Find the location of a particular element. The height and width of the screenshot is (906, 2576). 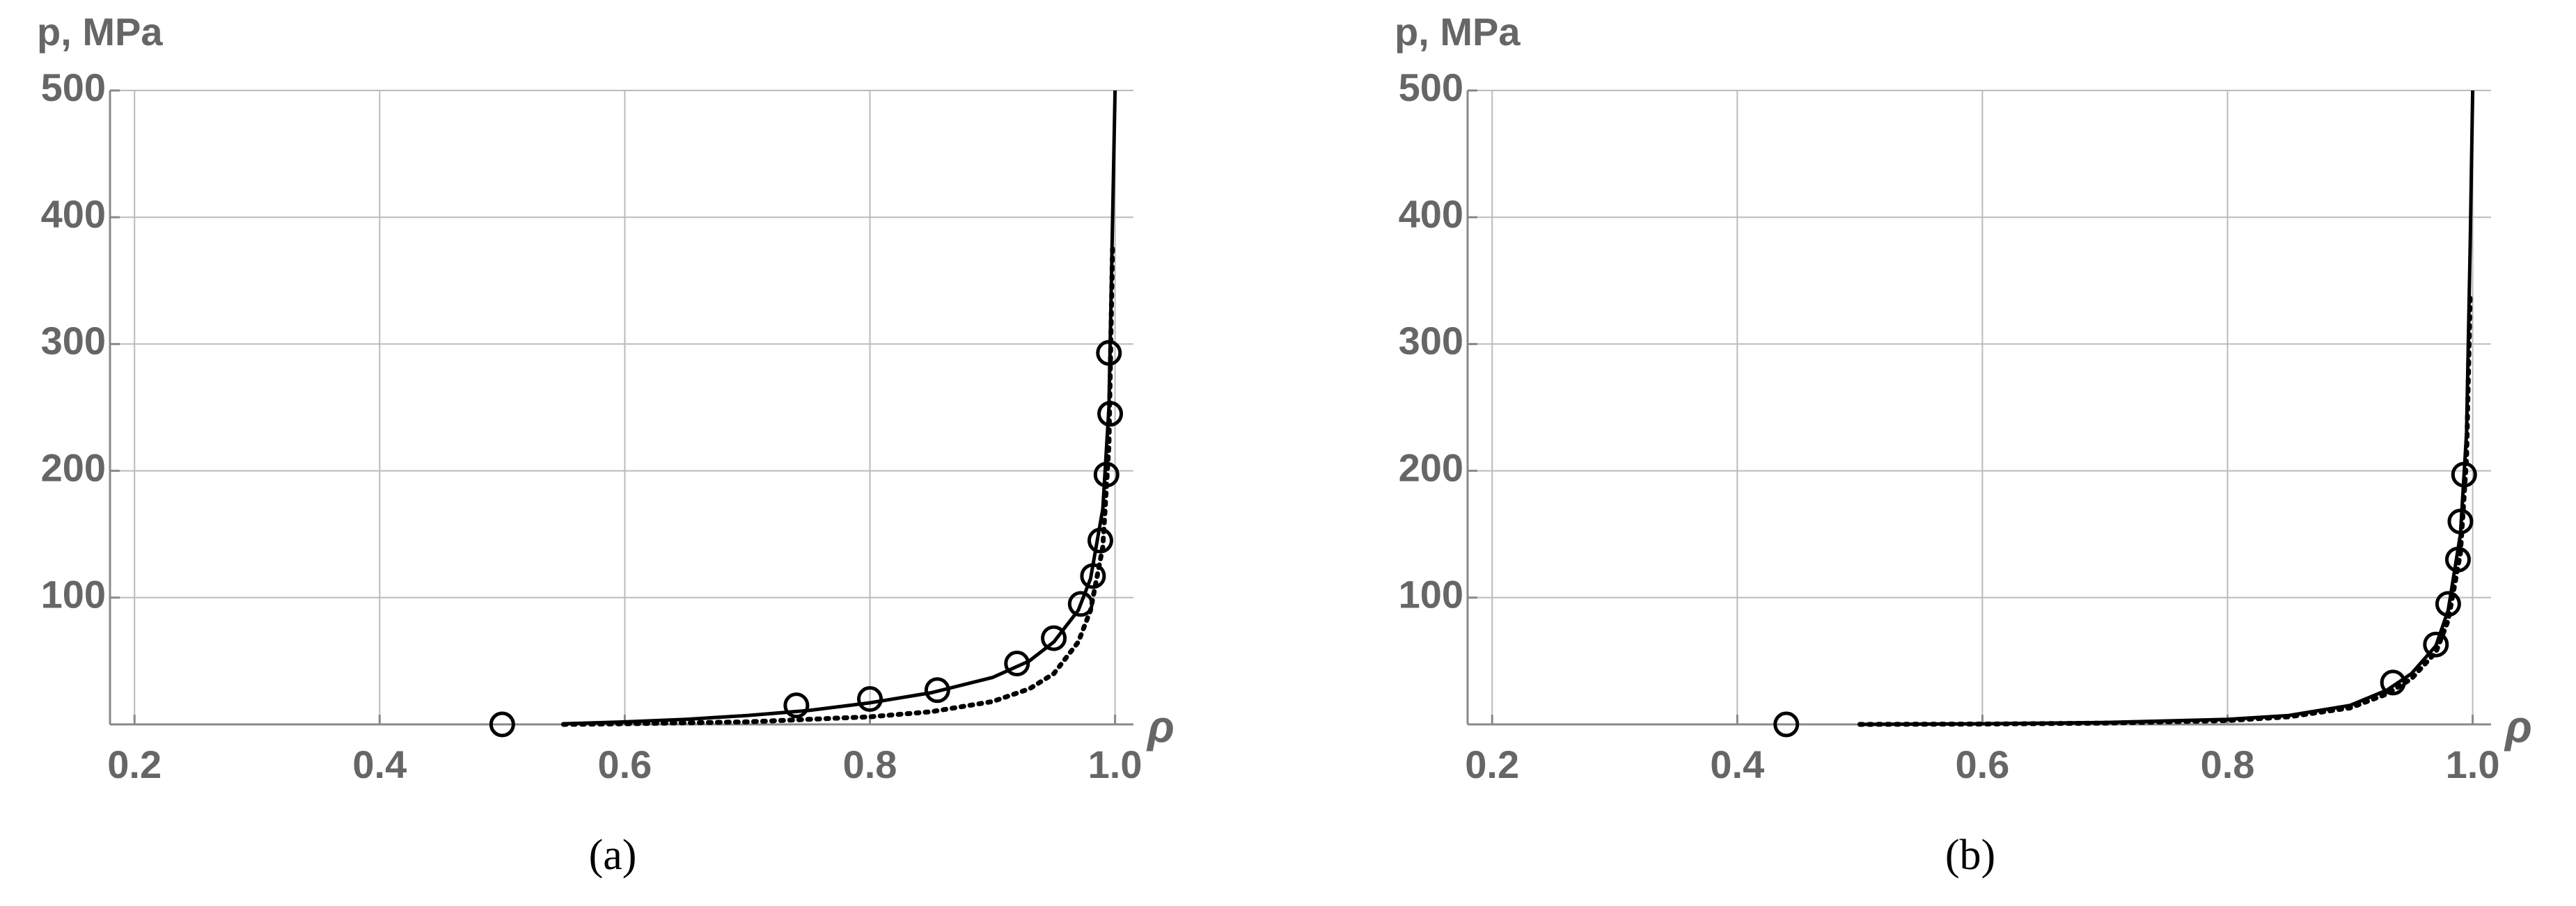

caption: (b) is located at coordinates (1970, 855).